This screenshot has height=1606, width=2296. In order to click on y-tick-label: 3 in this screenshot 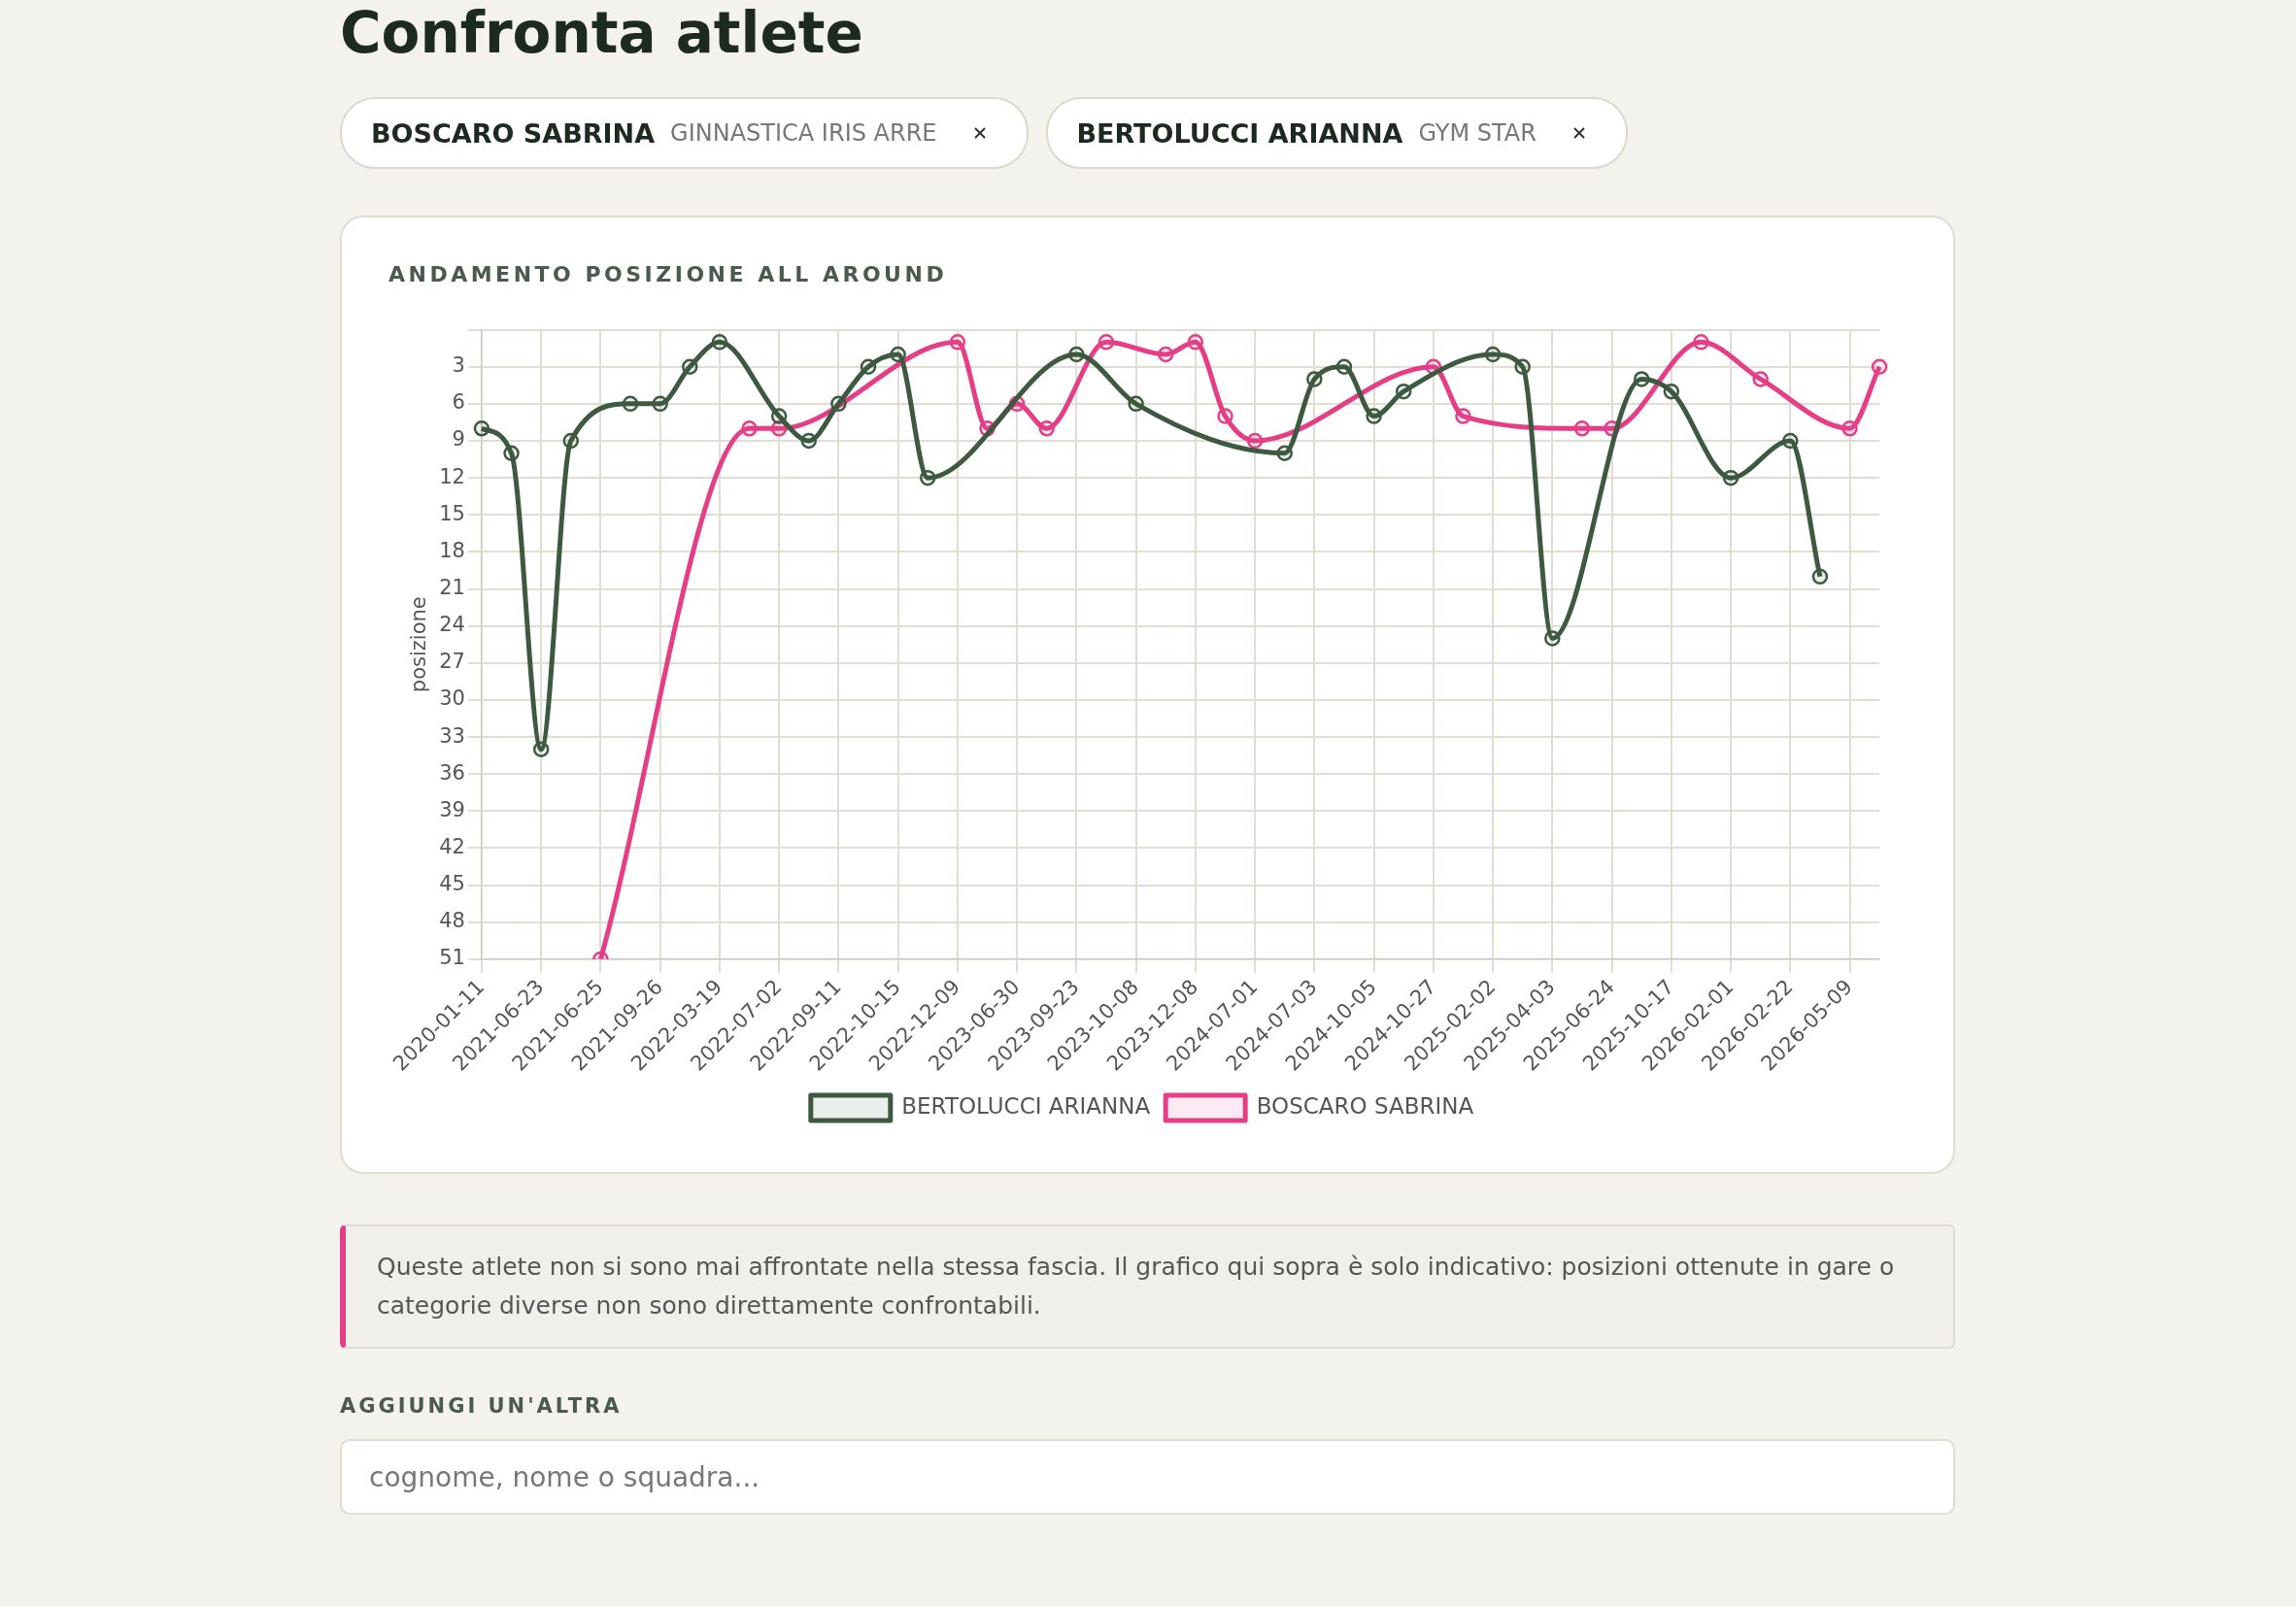, I will do `click(459, 365)`.